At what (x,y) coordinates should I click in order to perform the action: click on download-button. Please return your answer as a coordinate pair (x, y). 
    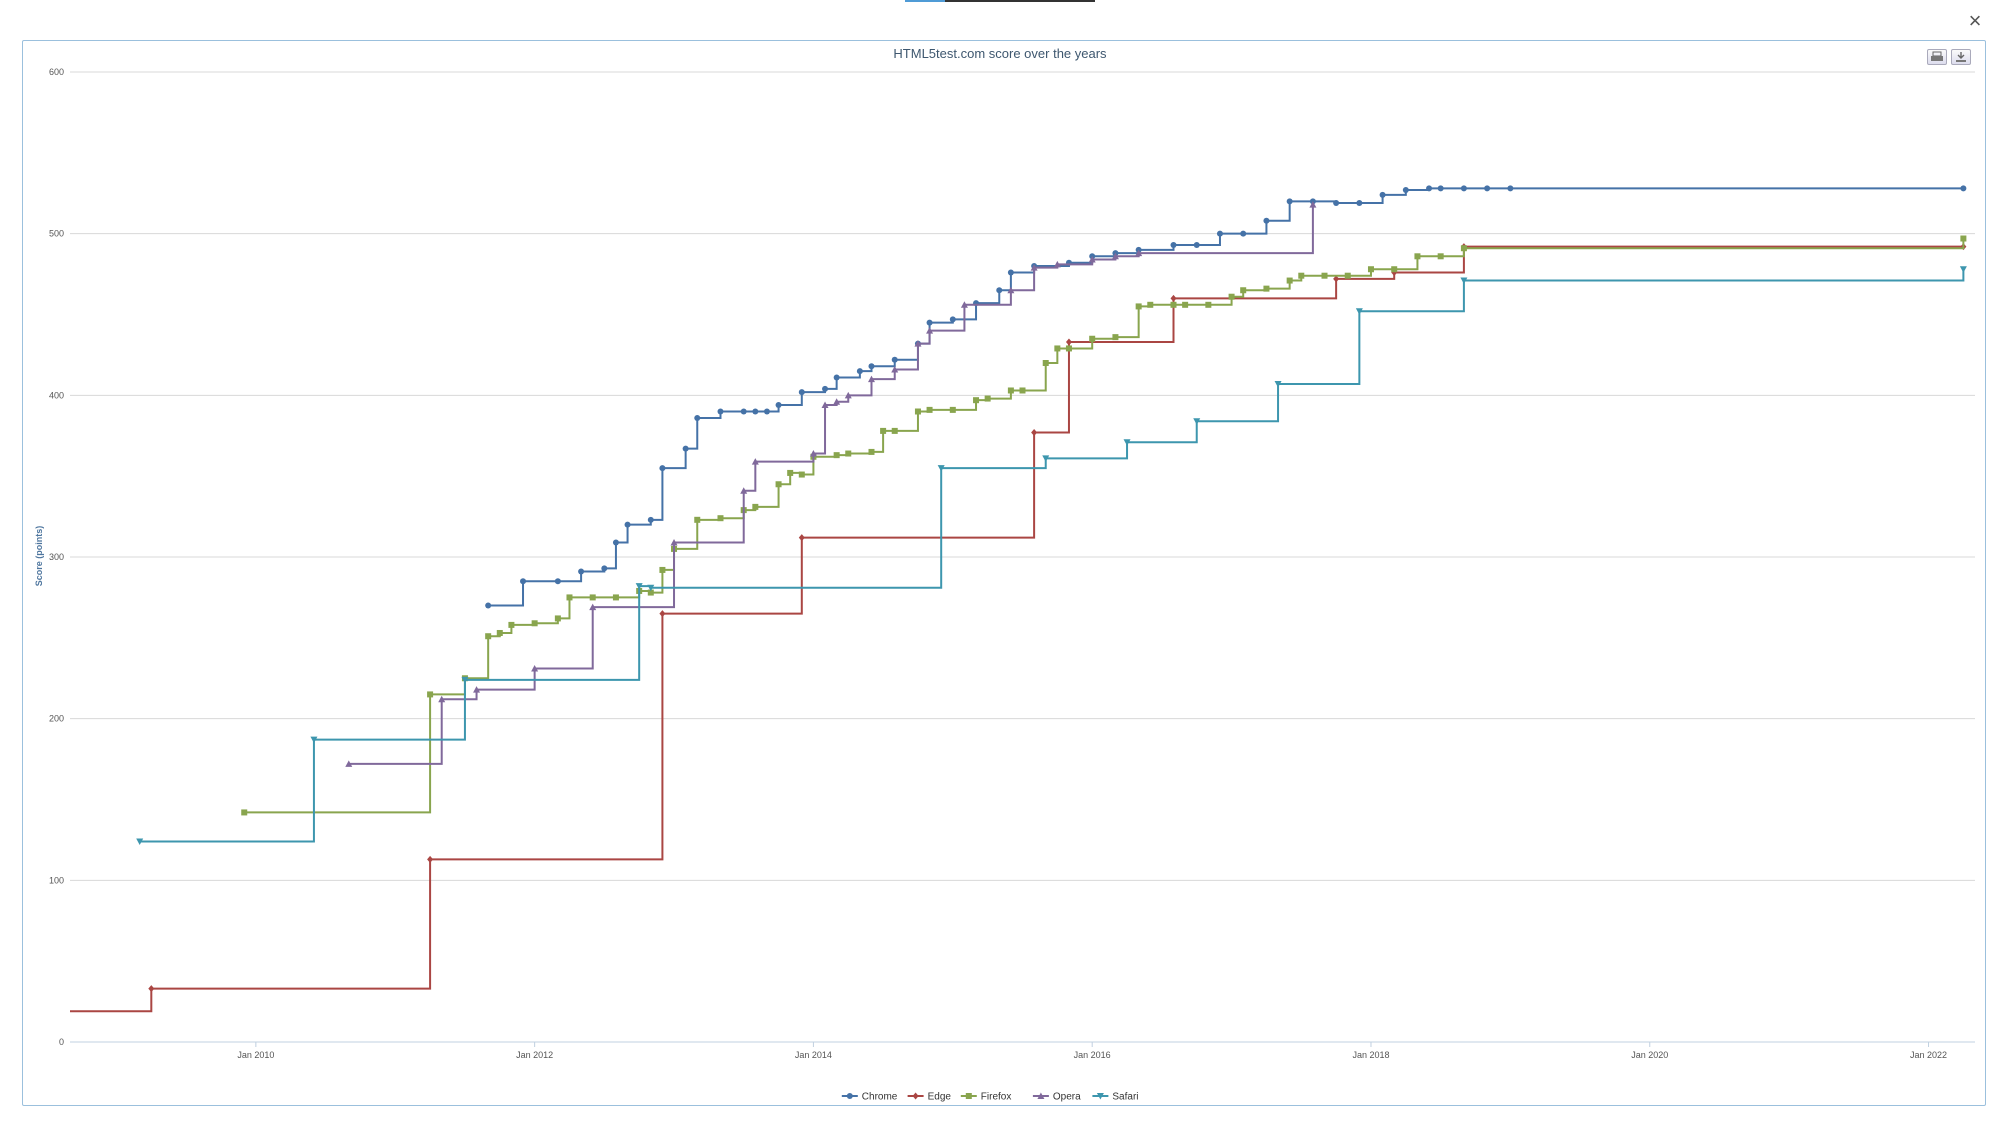
    Looking at the image, I should click on (1961, 57).